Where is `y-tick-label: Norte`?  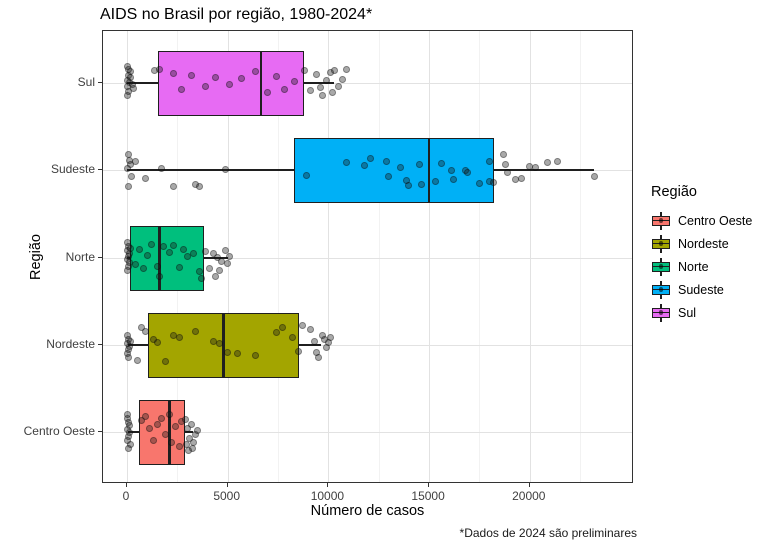 y-tick-label: Norte is located at coordinates (80, 257).